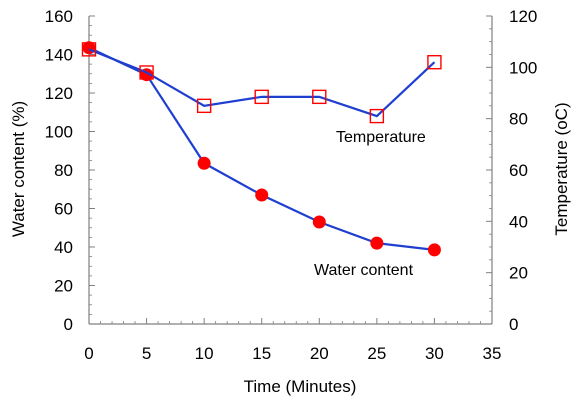 The height and width of the screenshot is (404, 573). What do you see at coordinates (300, 386) in the screenshot?
I see `x-axis-title: Time (Minutes)` at bounding box center [300, 386].